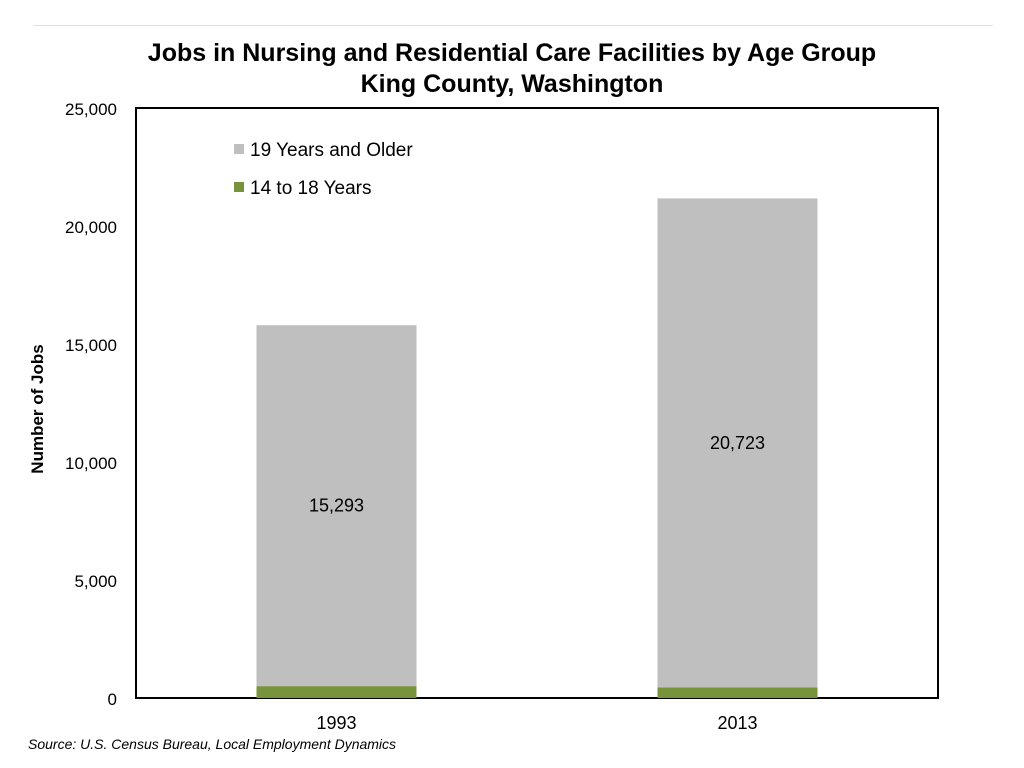  I want to click on data-label: 20,723, so click(737, 443).